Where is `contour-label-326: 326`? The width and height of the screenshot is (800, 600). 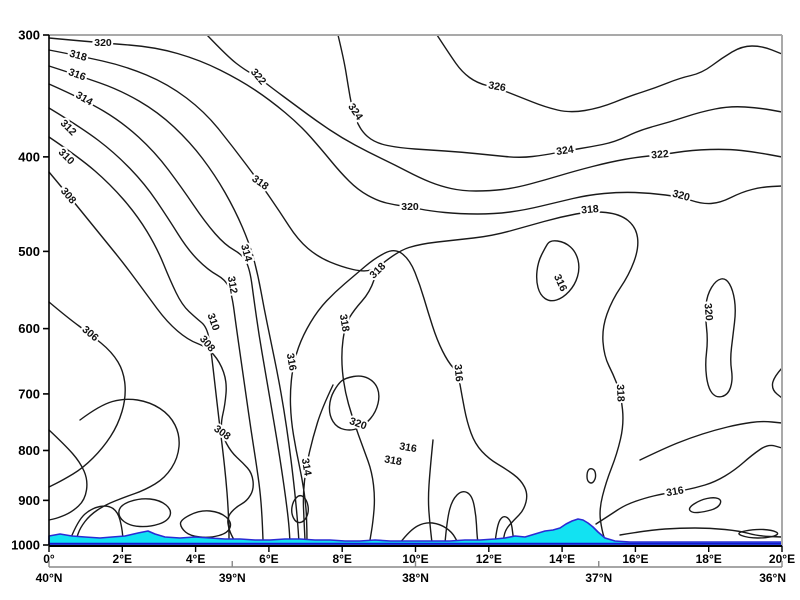
contour-label-326: 326 is located at coordinates (496, 86).